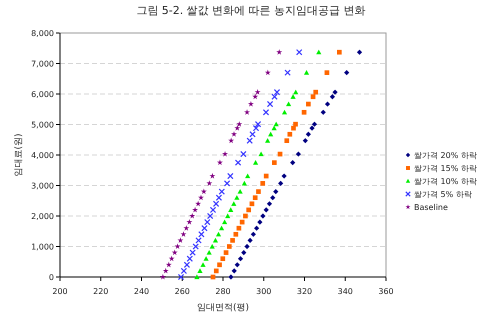 Image resolution: width=502 pixels, height=320 pixels. I want to click on x-tick-label: 240, so click(142, 291).